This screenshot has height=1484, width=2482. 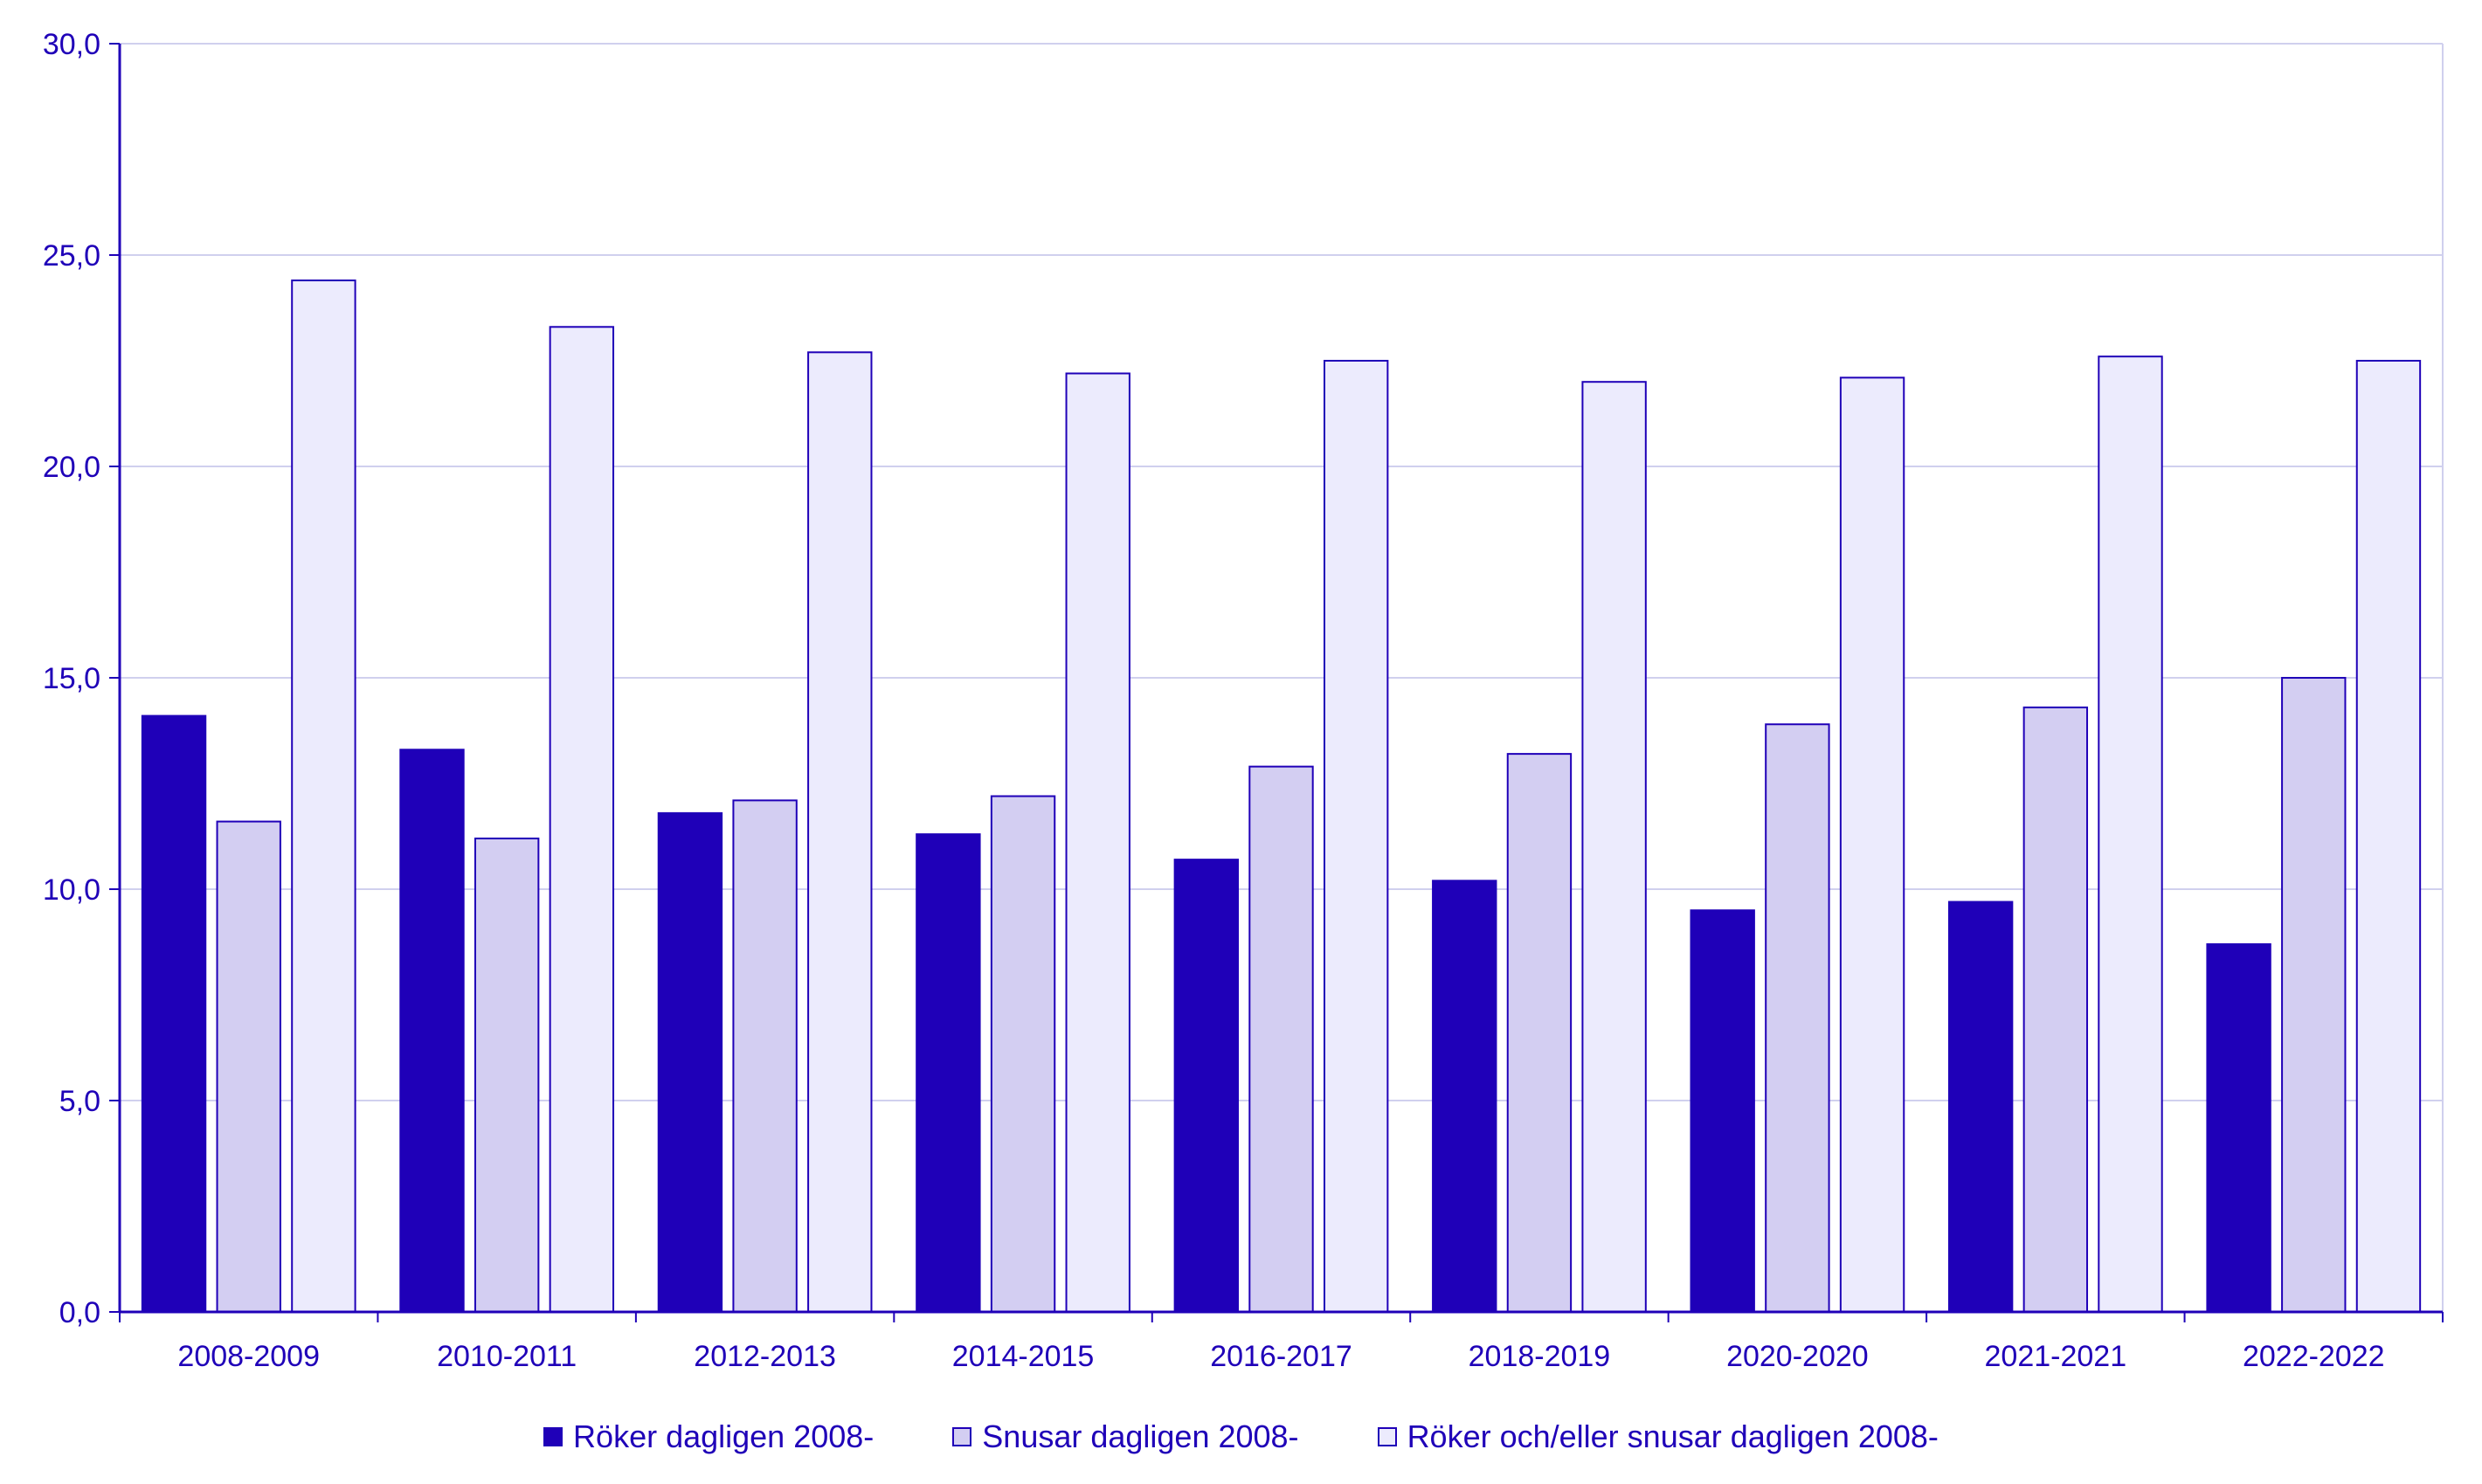 I want to click on x-tick-label: 2012-2013, so click(x=765, y=1356).